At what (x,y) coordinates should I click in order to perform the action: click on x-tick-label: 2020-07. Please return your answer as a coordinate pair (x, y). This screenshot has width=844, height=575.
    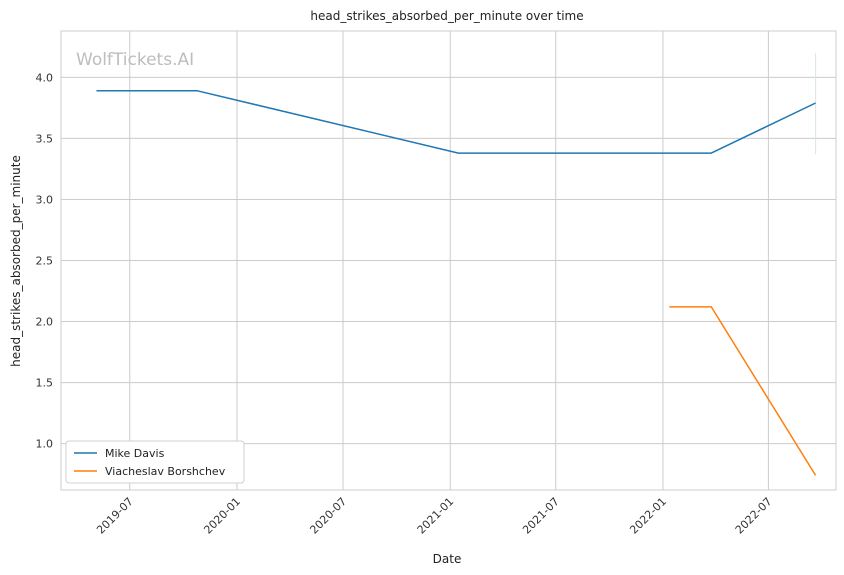
    Looking at the image, I should click on (328, 516).